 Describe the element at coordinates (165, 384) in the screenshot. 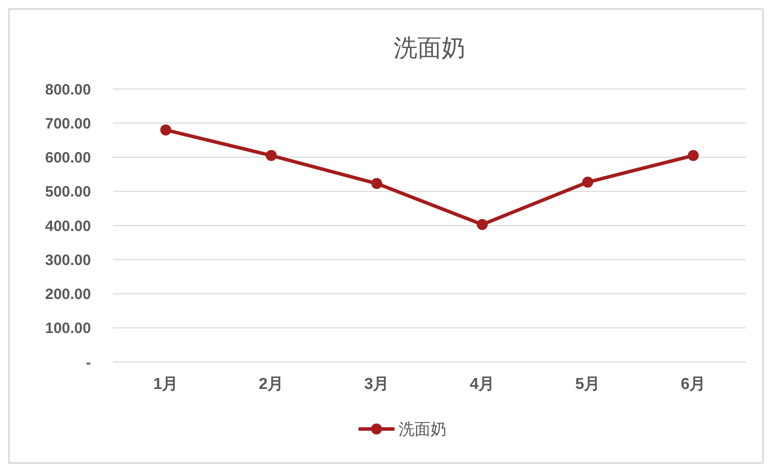

I see `x-tick-label: 1月` at that location.